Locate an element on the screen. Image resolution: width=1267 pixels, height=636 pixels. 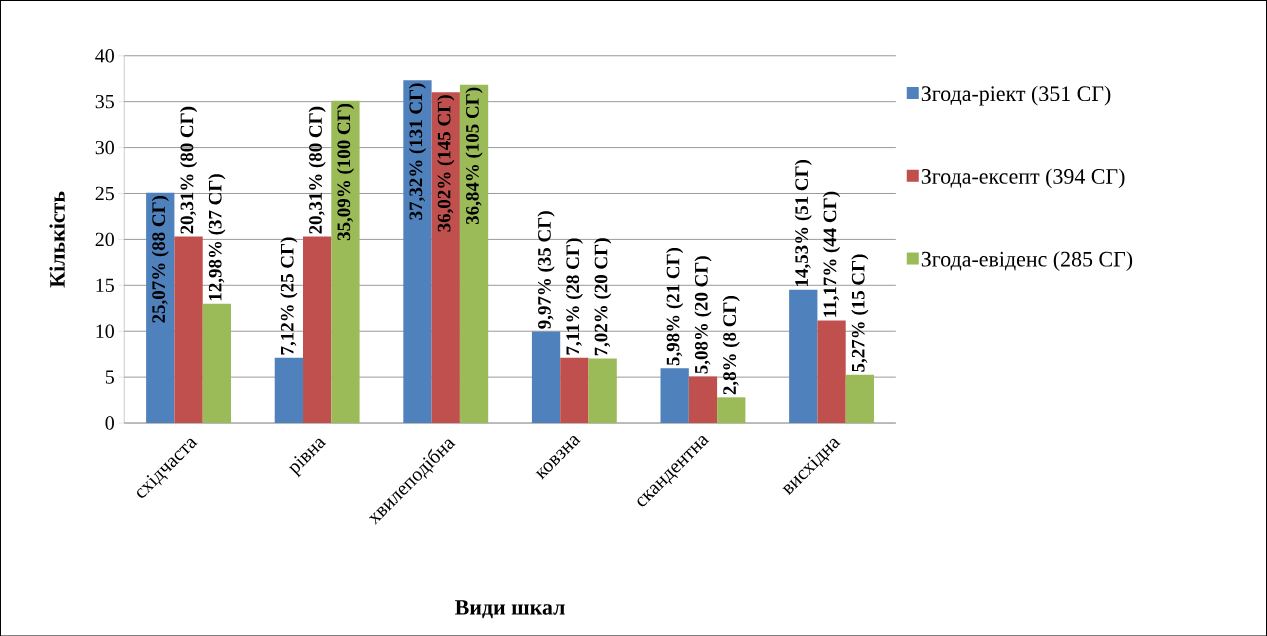
legend-label: Згода-евіденс (285 СГ) is located at coordinates (1027, 260).